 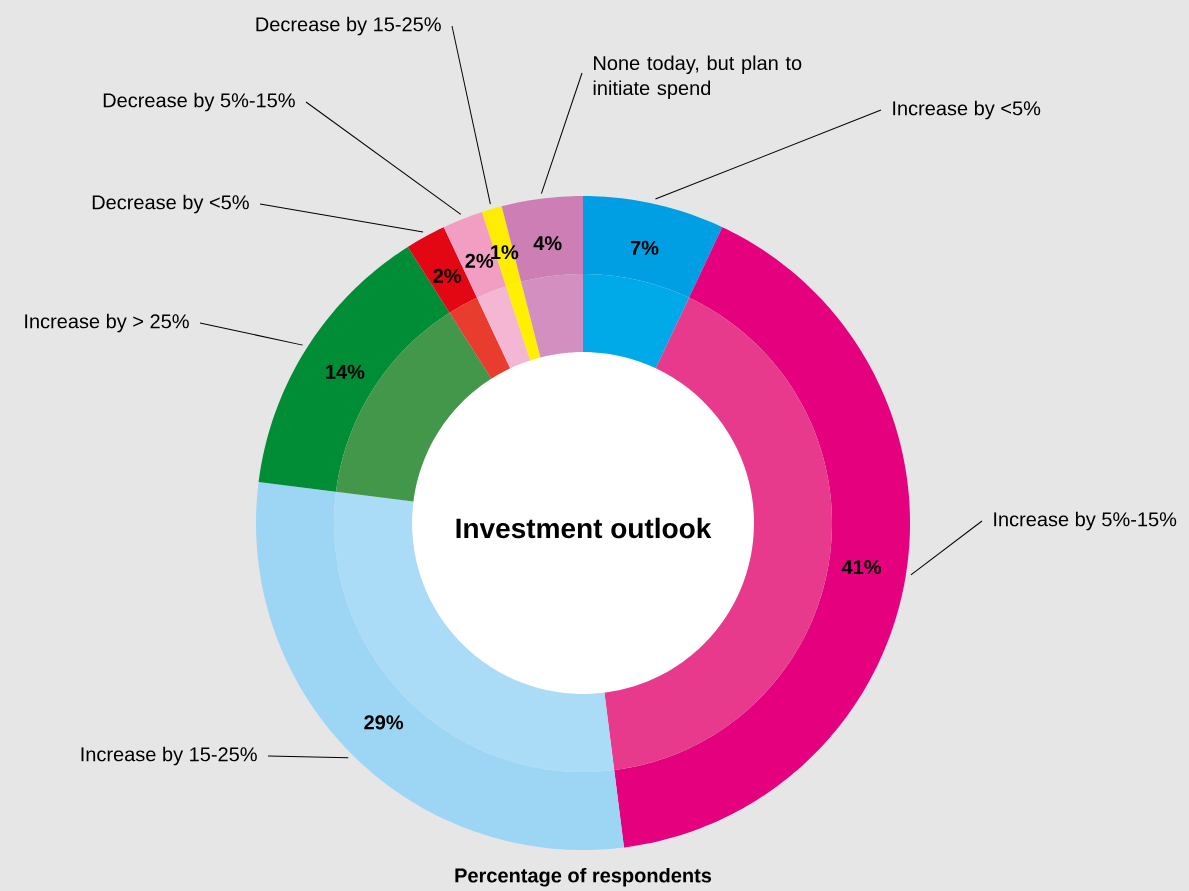 What do you see at coordinates (107, 323) in the screenshot?
I see `slice-label: Increase by > 25%` at bounding box center [107, 323].